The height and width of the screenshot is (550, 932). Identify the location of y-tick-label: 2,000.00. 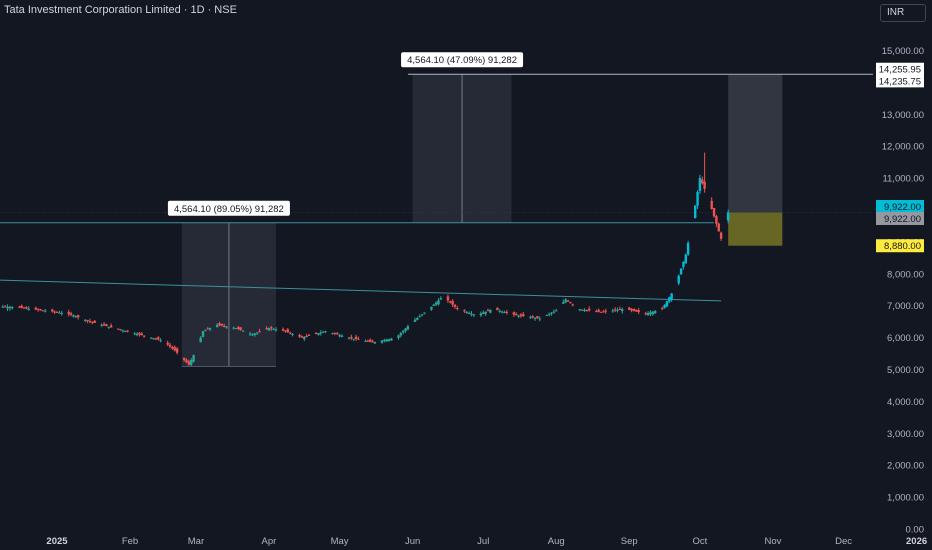
(905, 466).